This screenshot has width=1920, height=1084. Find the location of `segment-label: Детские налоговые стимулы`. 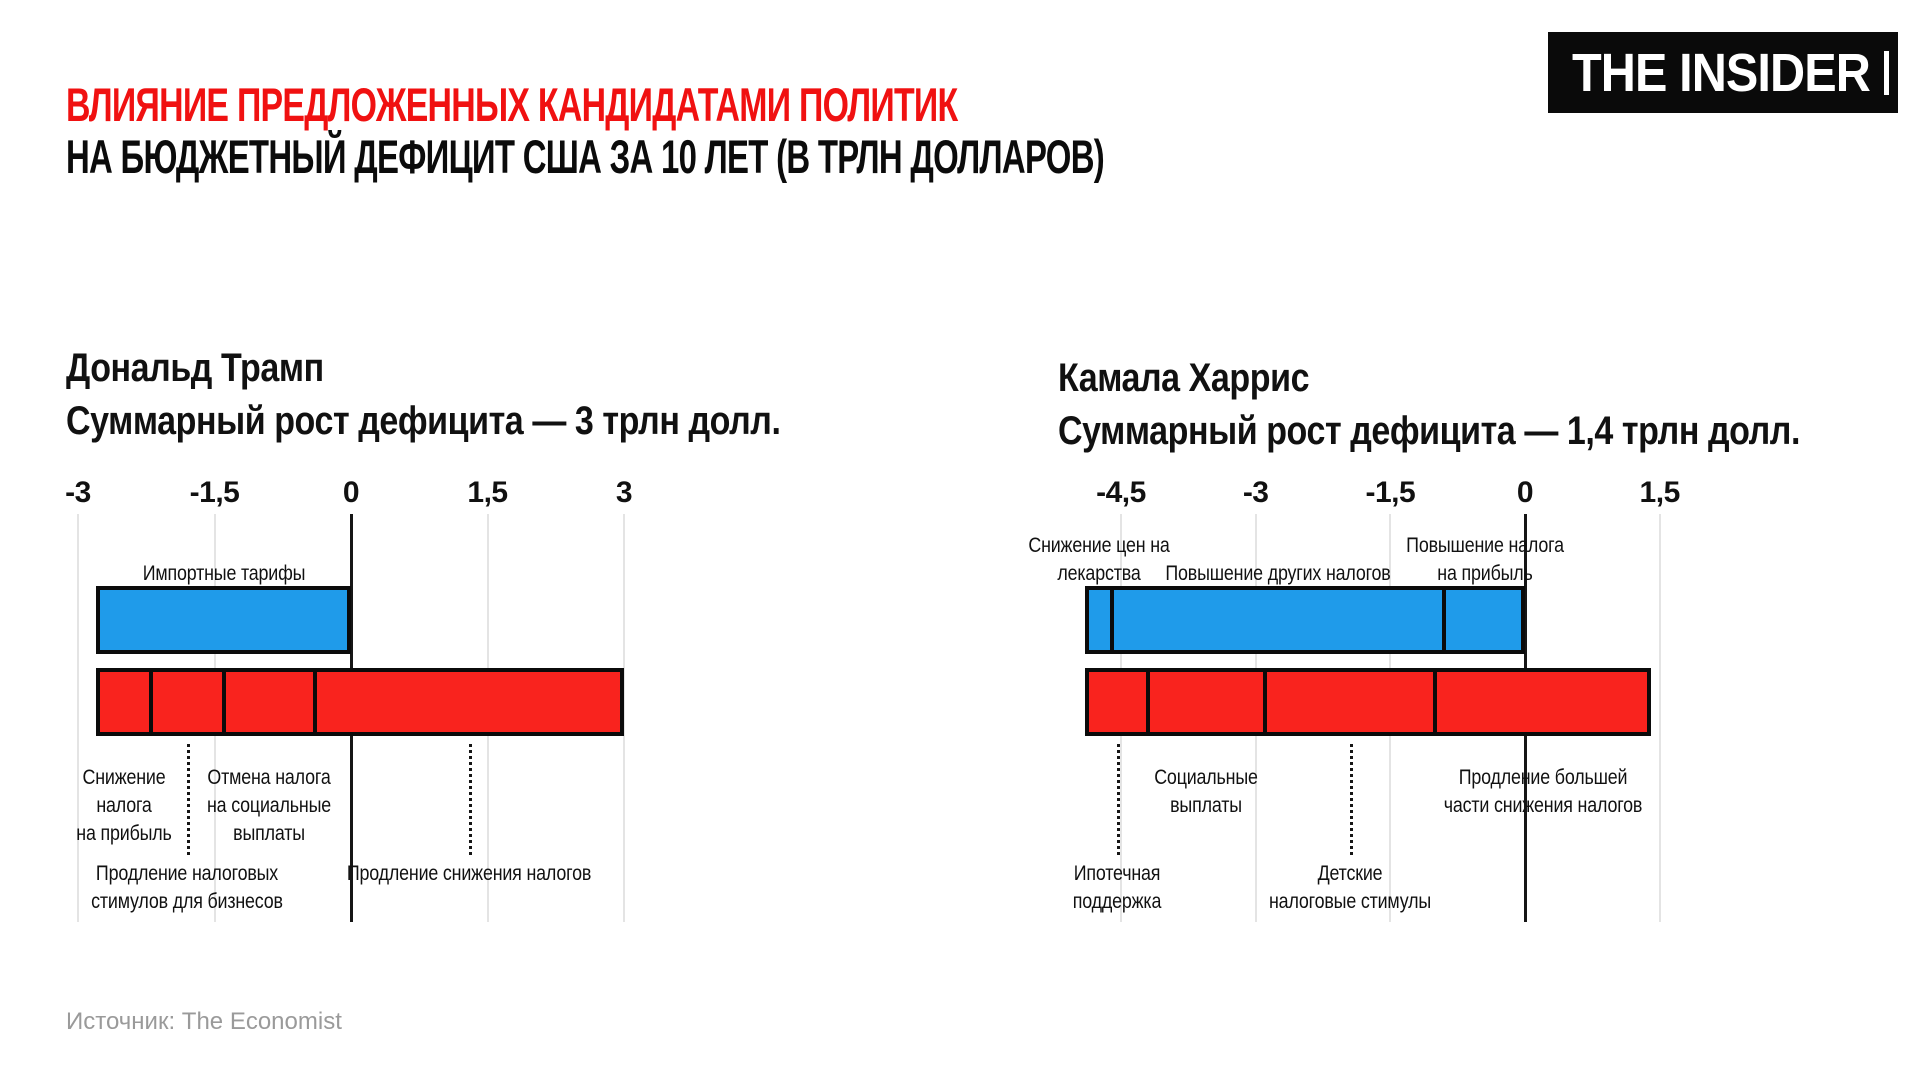

segment-label: Детские налоговые стимулы is located at coordinates (1349, 887).